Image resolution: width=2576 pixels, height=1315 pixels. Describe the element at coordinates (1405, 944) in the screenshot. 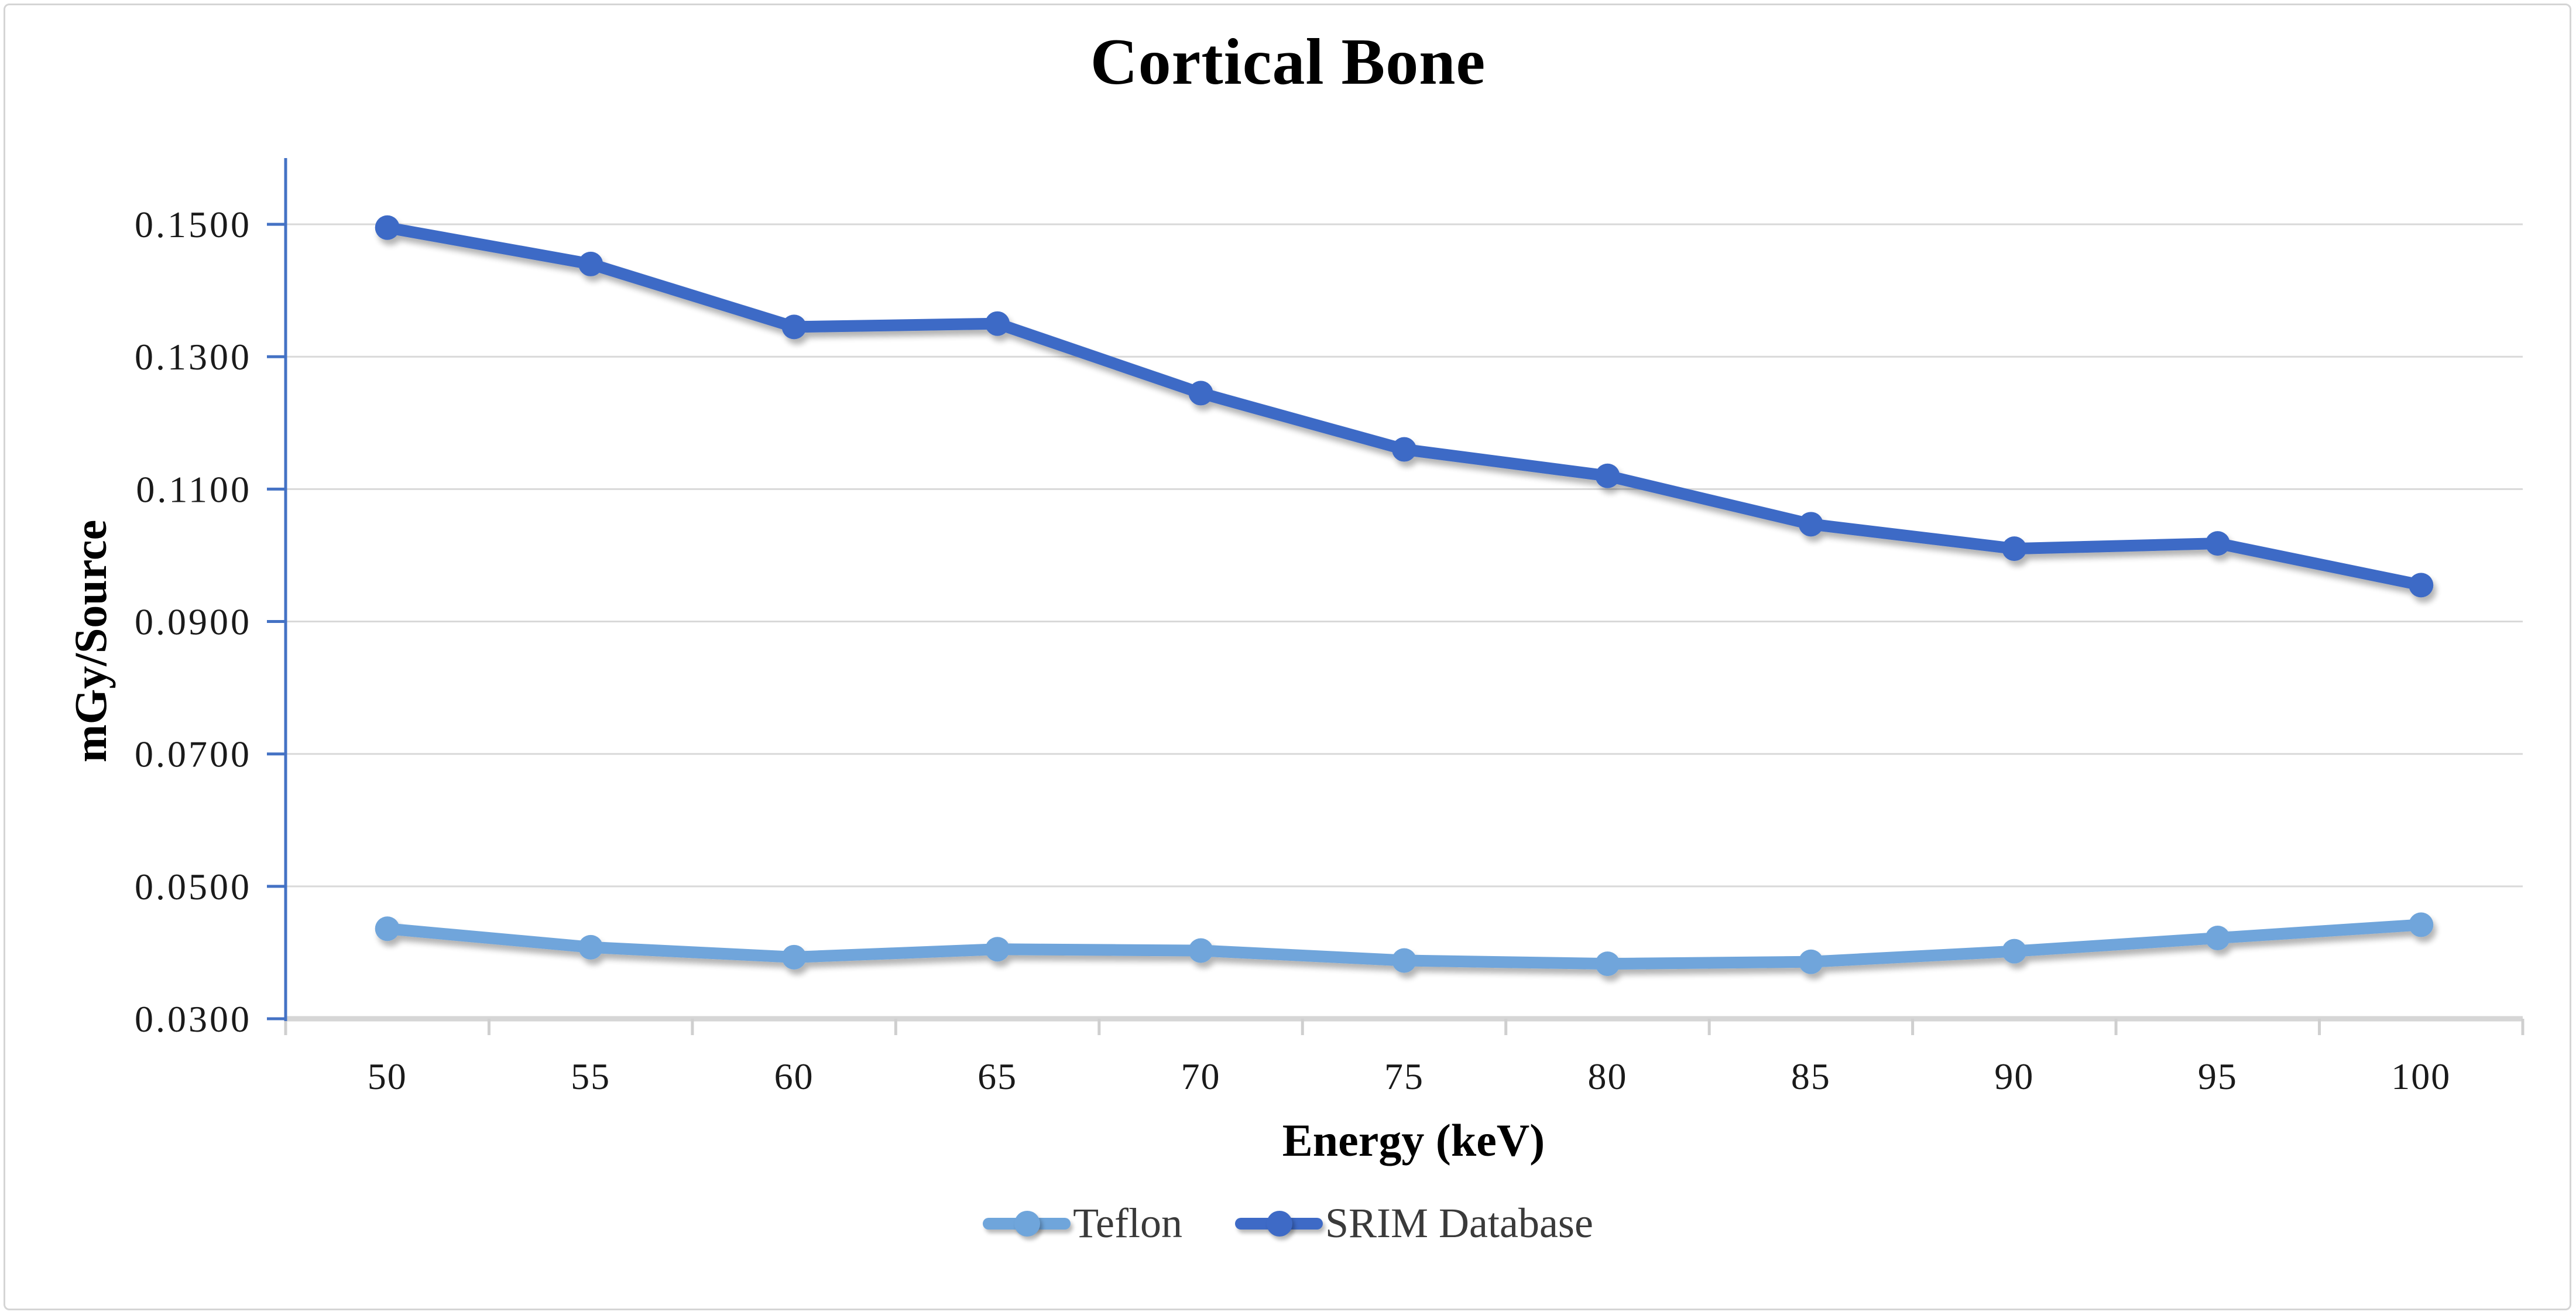

I see `series-teflon` at that location.